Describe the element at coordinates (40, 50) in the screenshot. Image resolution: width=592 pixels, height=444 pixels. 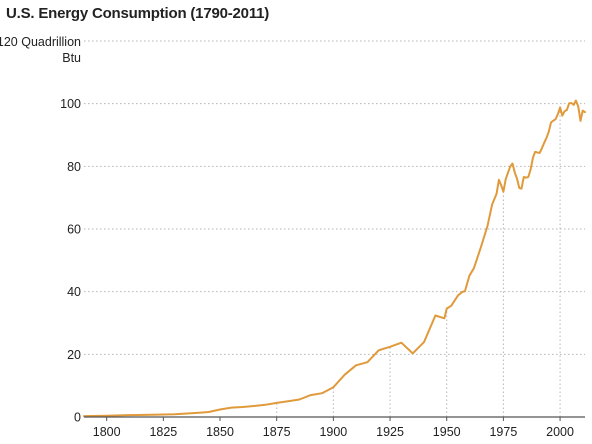
I see `y-axis-unit-label: 120 Quadrillion Btu` at that location.